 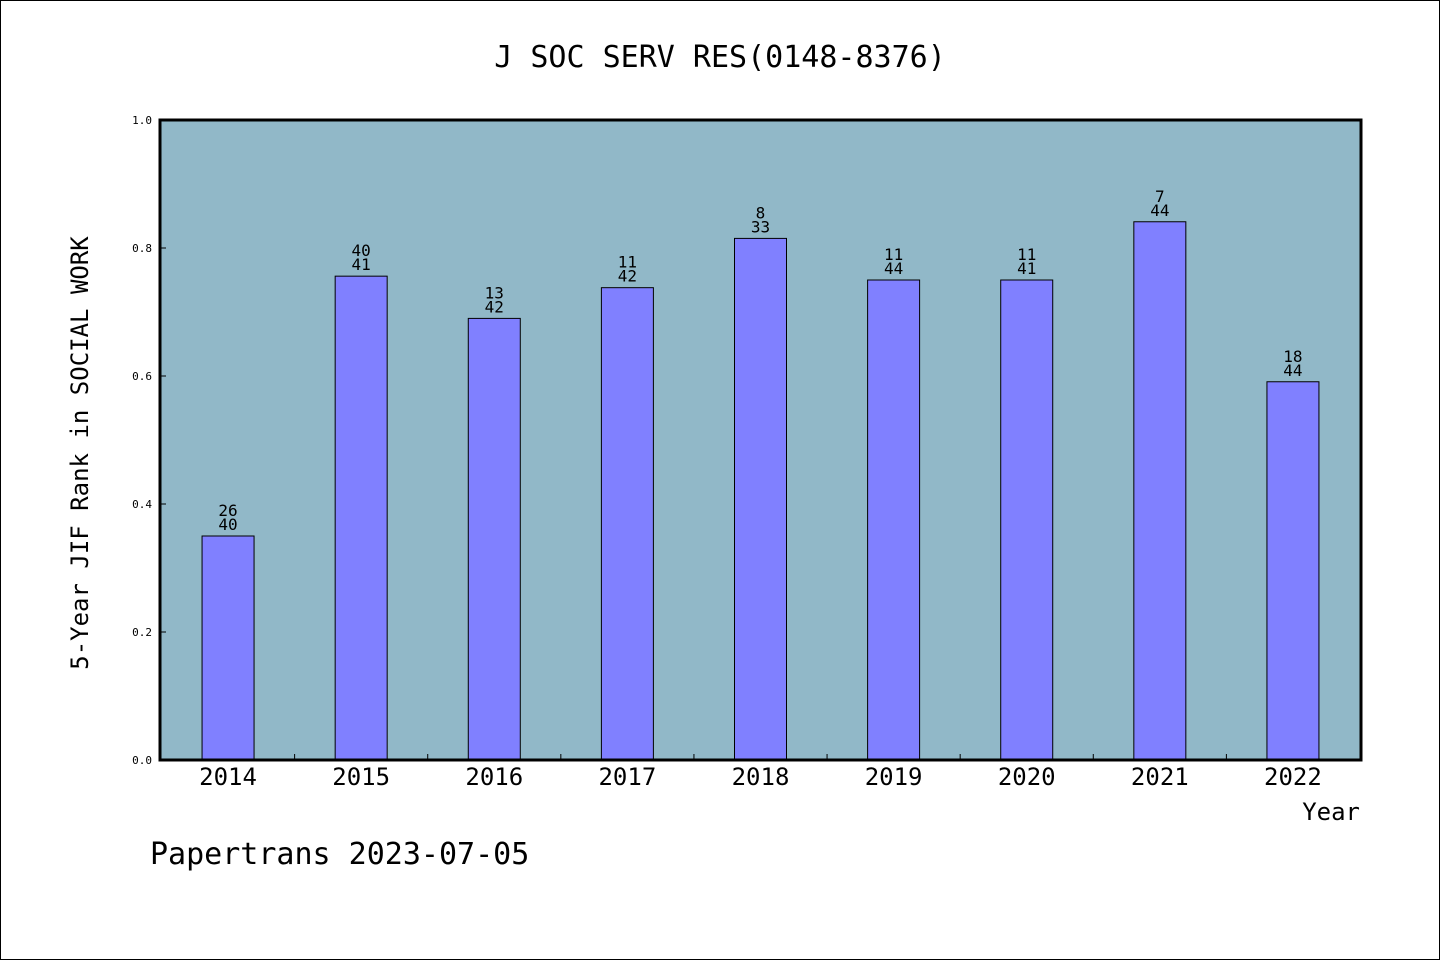 What do you see at coordinates (80, 453) in the screenshot?
I see `y-axis-label: 5-Year JIF Rank in SOCIAL WORK` at bounding box center [80, 453].